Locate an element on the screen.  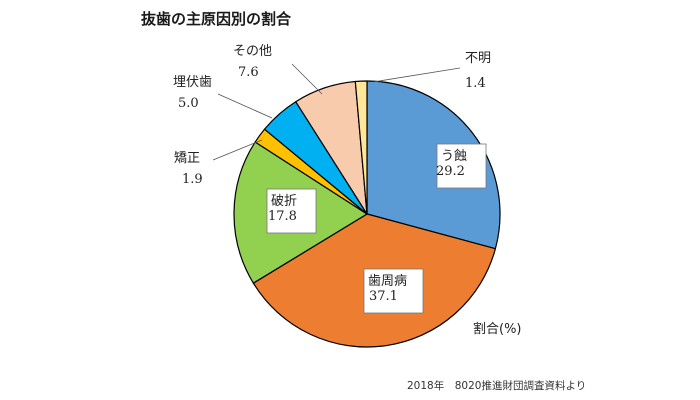
slice-value-6: 7.6 is located at coordinates (248, 72).